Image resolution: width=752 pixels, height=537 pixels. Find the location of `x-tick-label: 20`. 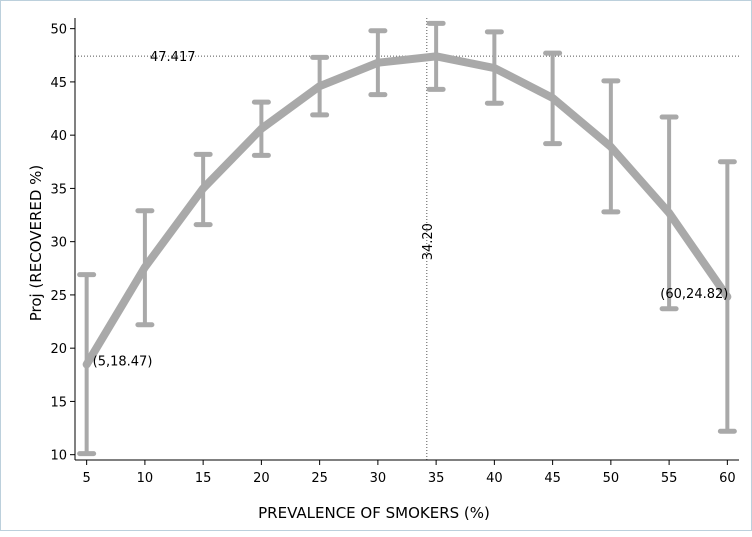

x-tick-label: 20 is located at coordinates (261, 478).